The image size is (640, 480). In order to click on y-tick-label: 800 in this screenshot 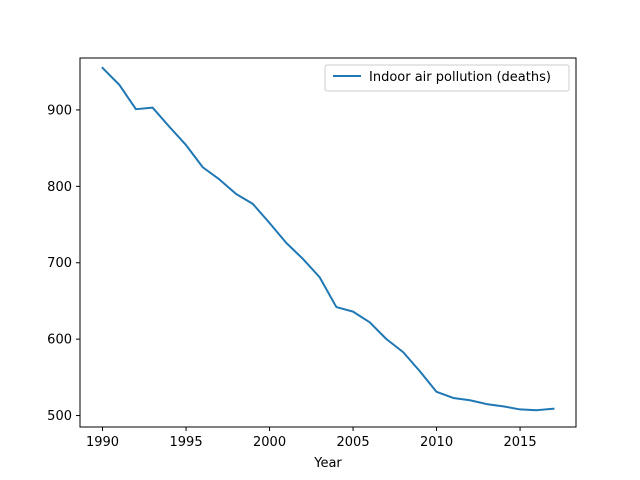, I will do `click(59, 187)`.